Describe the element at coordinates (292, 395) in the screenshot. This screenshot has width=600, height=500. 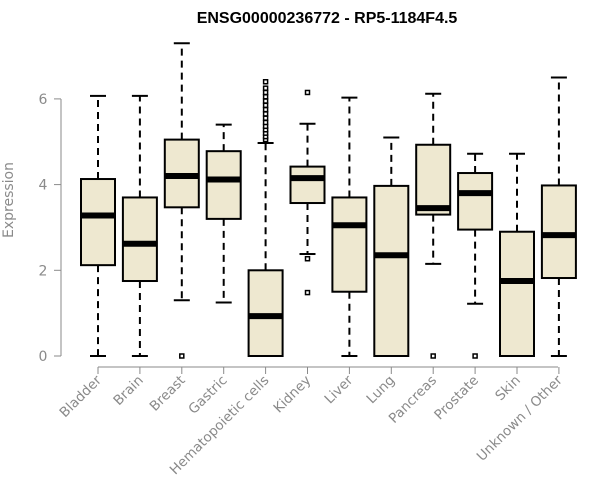
I see `x-tick-label: Kidney` at that location.